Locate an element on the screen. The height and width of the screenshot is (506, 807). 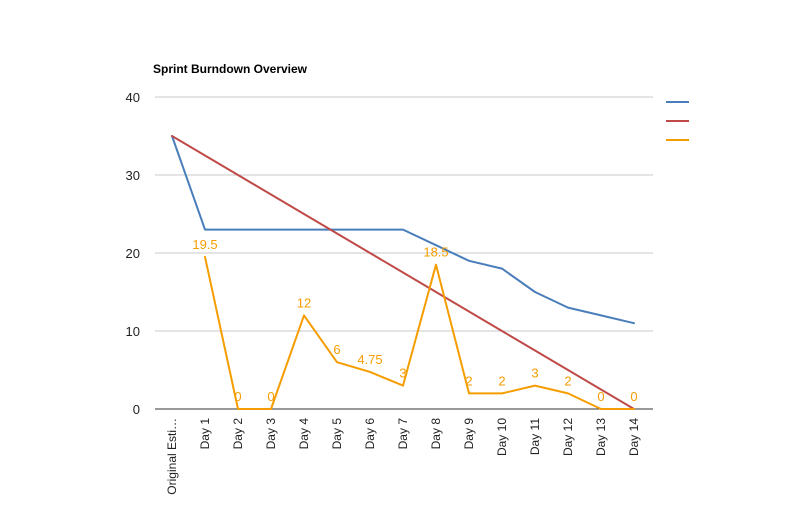
legend is located at coordinates (677, 121).